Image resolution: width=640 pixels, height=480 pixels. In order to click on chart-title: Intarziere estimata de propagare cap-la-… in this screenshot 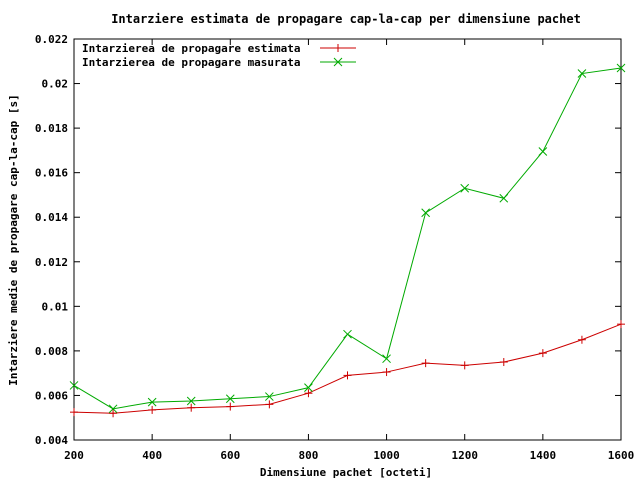, I will do `click(346, 19)`.